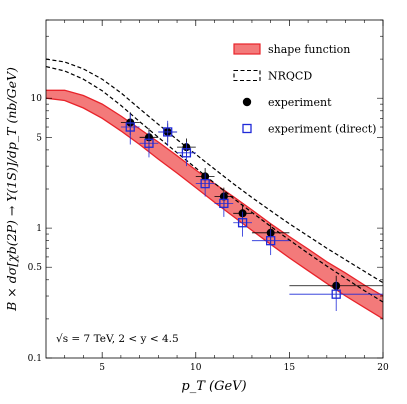 This screenshot has height=404, width=407. Describe the element at coordinates (39, 138) in the screenshot. I see `y-tick-label-5: 5` at that location.